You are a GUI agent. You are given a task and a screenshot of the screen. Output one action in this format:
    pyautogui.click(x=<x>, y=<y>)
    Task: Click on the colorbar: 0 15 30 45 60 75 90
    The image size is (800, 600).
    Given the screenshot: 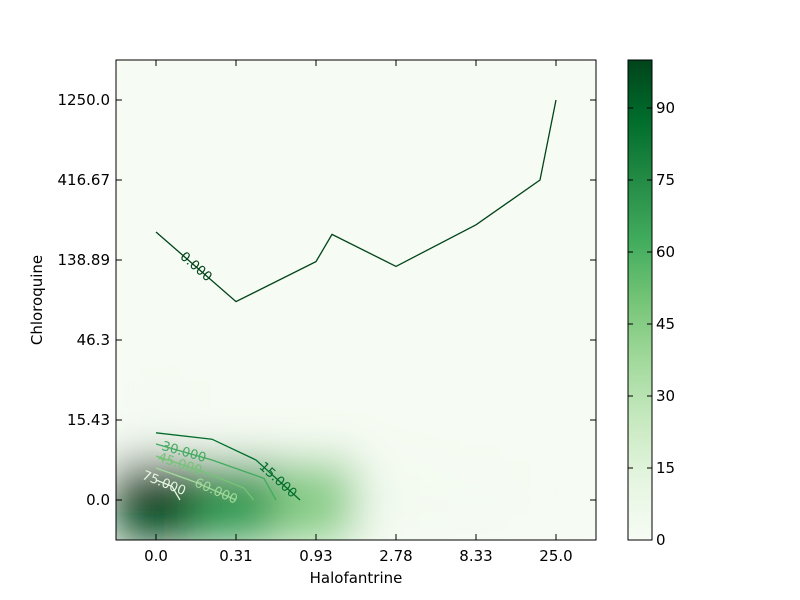 What is the action you would take?
    pyautogui.click(x=651, y=304)
    